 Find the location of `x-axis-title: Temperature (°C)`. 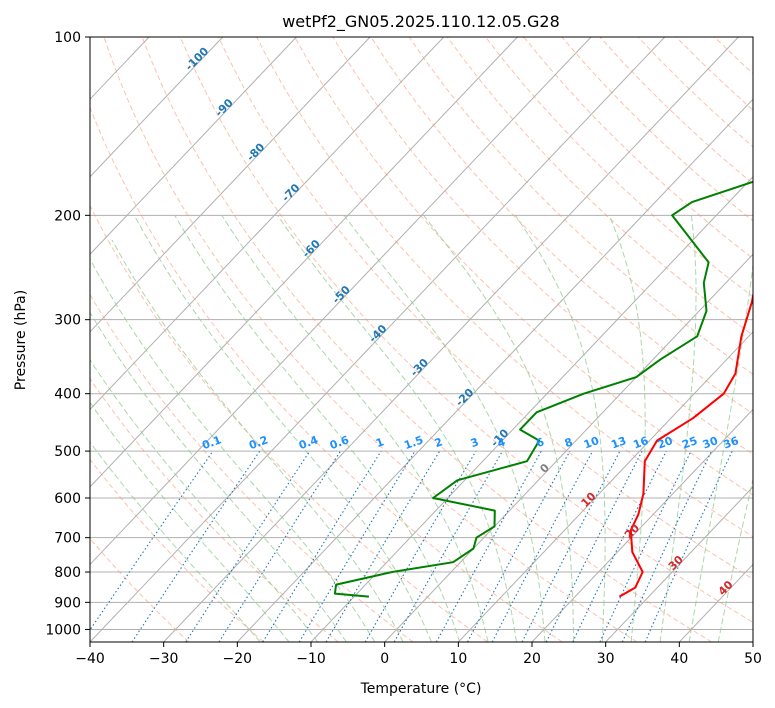

x-axis-title: Temperature (°C) is located at coordinates (421, 689).